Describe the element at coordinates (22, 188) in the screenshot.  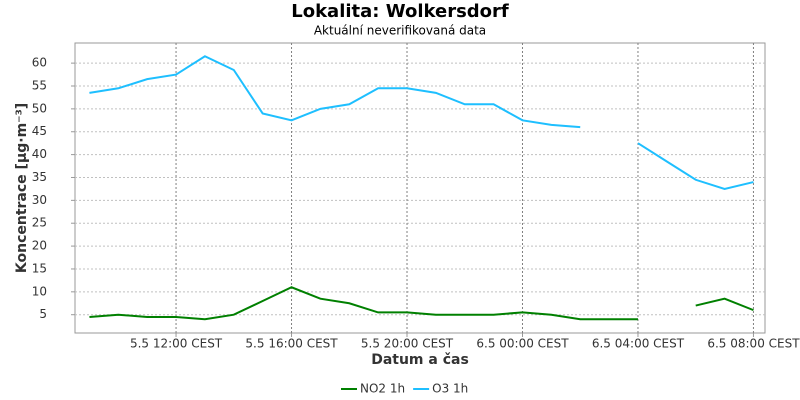
I see `y-axis-label: Koncentrace [µg·m⁻³]` at that location.